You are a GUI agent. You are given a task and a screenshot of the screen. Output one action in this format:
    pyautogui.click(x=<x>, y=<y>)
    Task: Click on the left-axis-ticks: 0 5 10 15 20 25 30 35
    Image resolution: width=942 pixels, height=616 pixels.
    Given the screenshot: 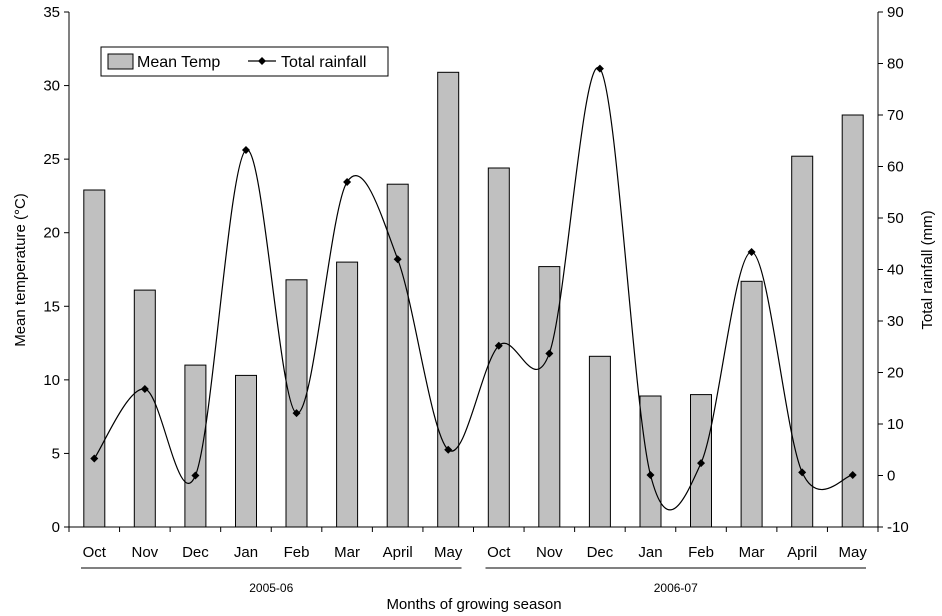 What is the action you would take?
    pyautogui.click(x=56, y=270)
    